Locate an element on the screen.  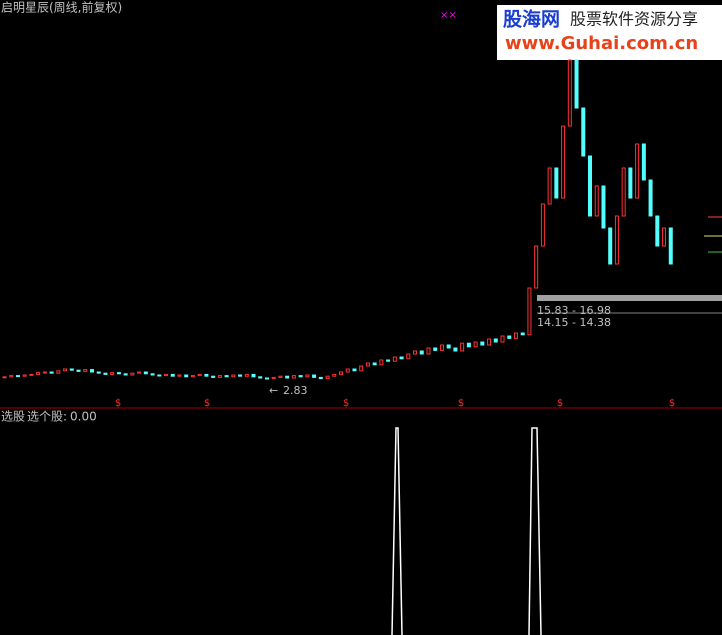
range-label: 15.83 - 16.98 is located at coordinates (574, 310).